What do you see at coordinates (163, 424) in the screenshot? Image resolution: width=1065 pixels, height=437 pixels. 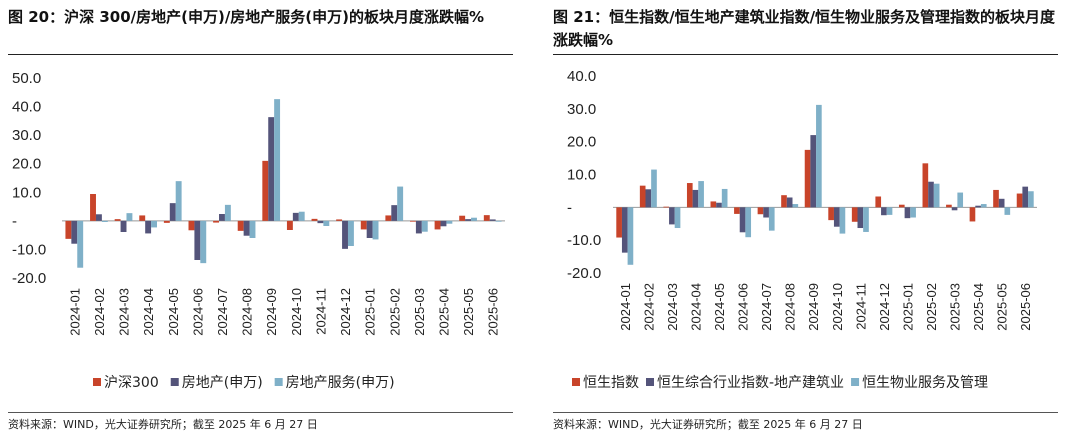 I see `source-note: 资料来源：WIND，光大证券研究所；截至 2025 年 6 月 27 日` at bounding box center [163, 424].